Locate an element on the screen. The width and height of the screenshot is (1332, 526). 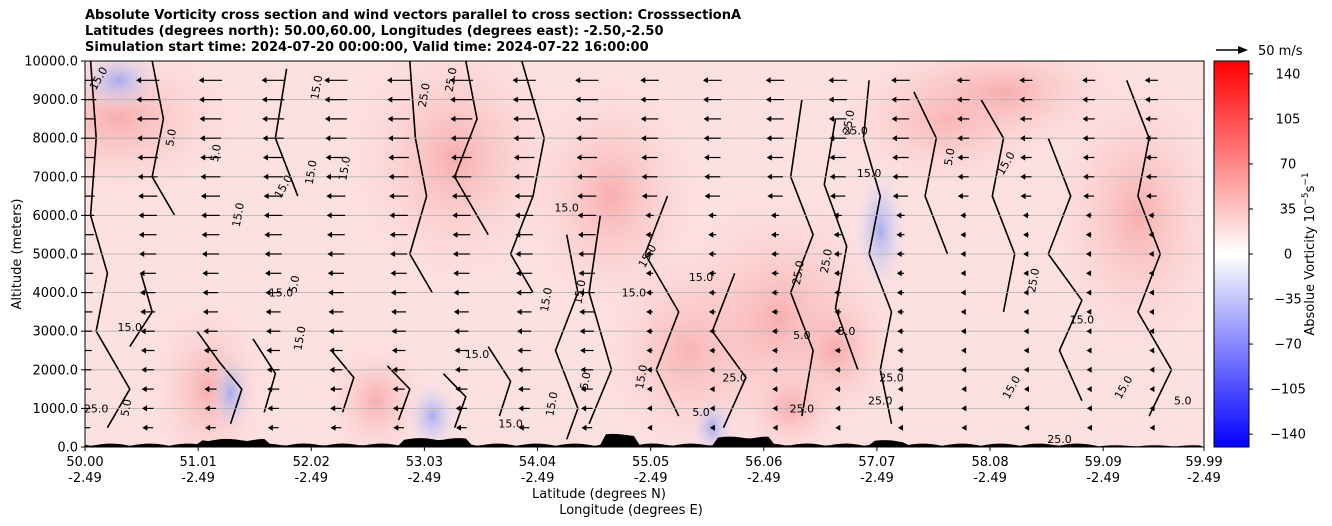
colorbar-tick-label: −140 is located at coordinates (1288, 435).